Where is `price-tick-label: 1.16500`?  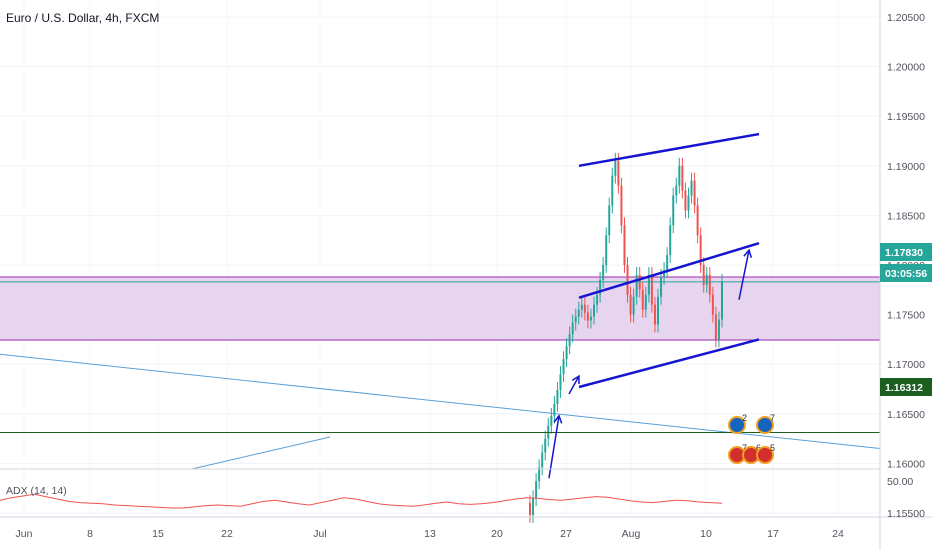
price-tick-label: 1.16500 is located at coordinates (906, 415).